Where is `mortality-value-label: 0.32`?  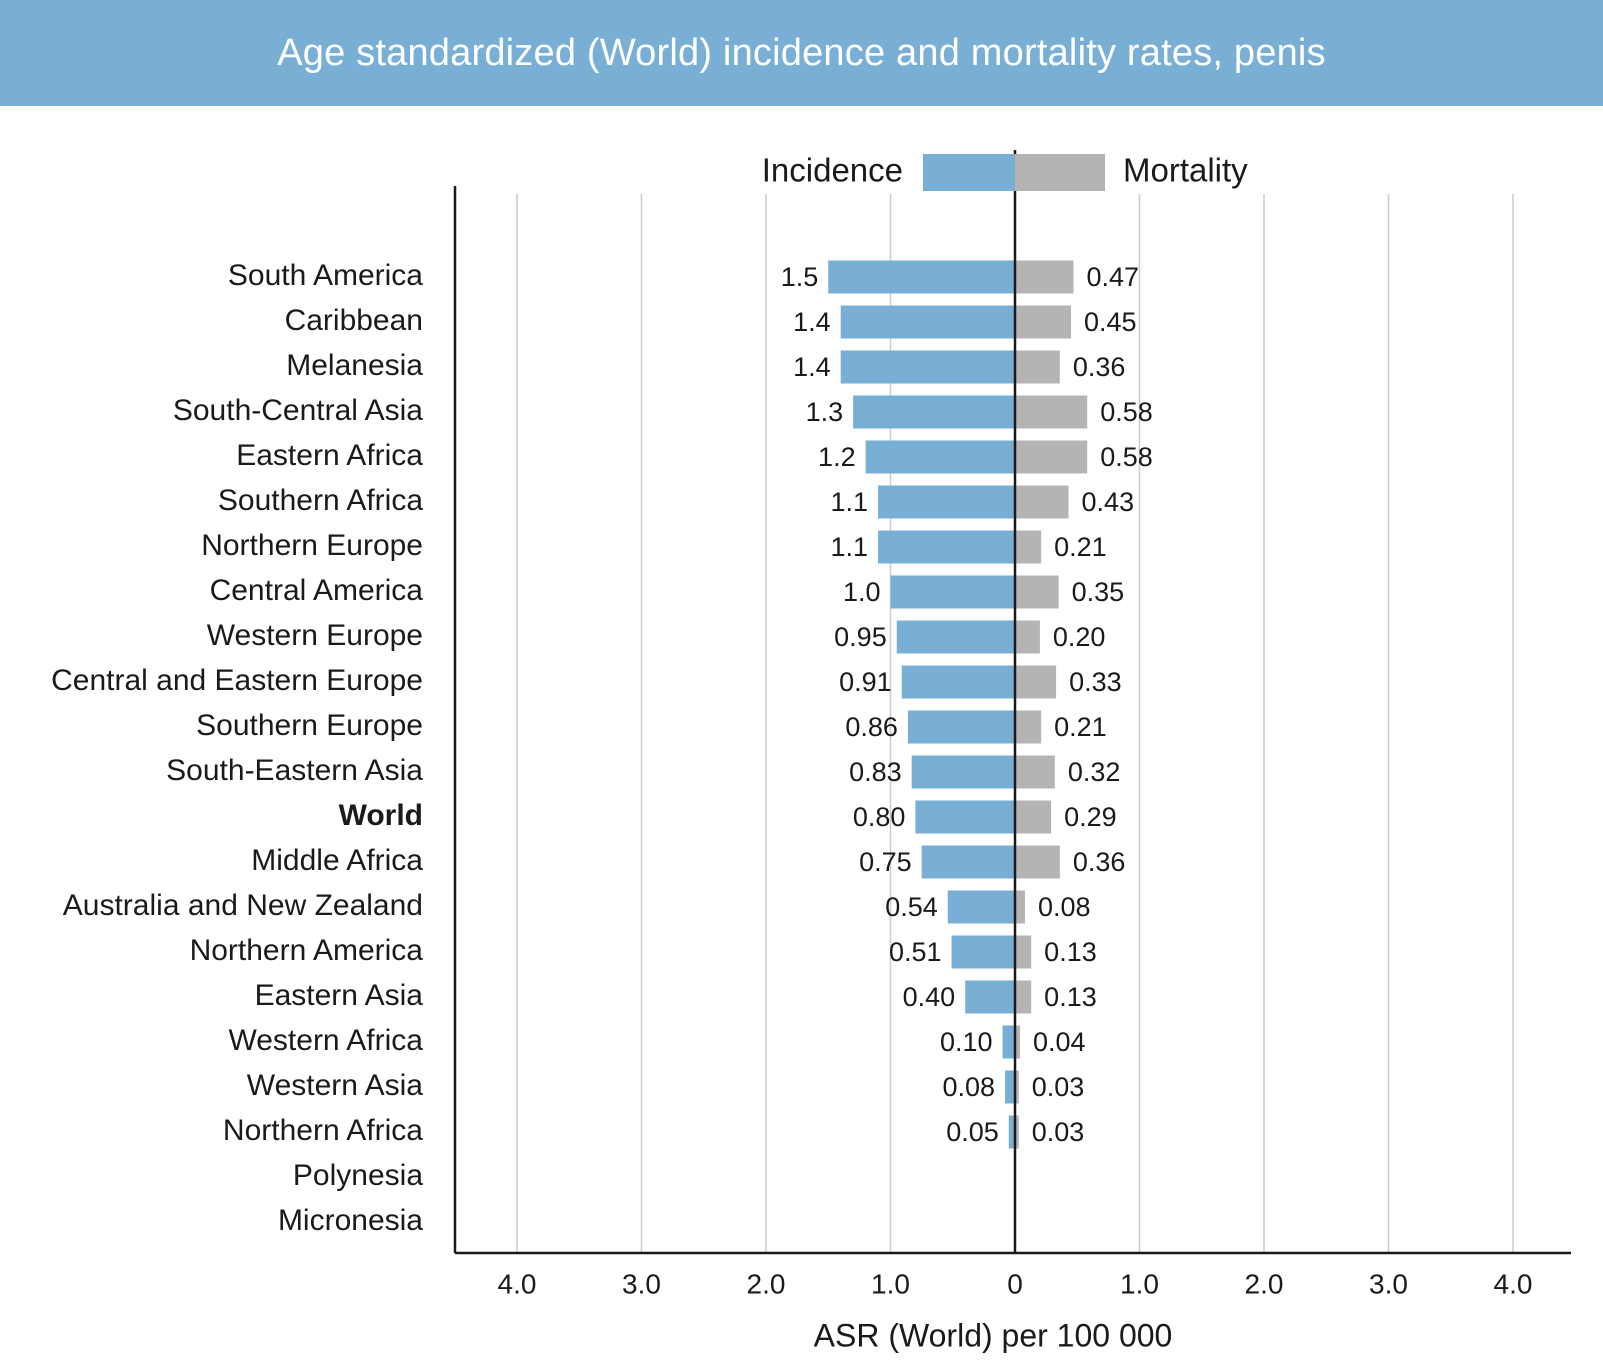 mortality-value-label: 0.32 is located at coordinates (1094, 772).